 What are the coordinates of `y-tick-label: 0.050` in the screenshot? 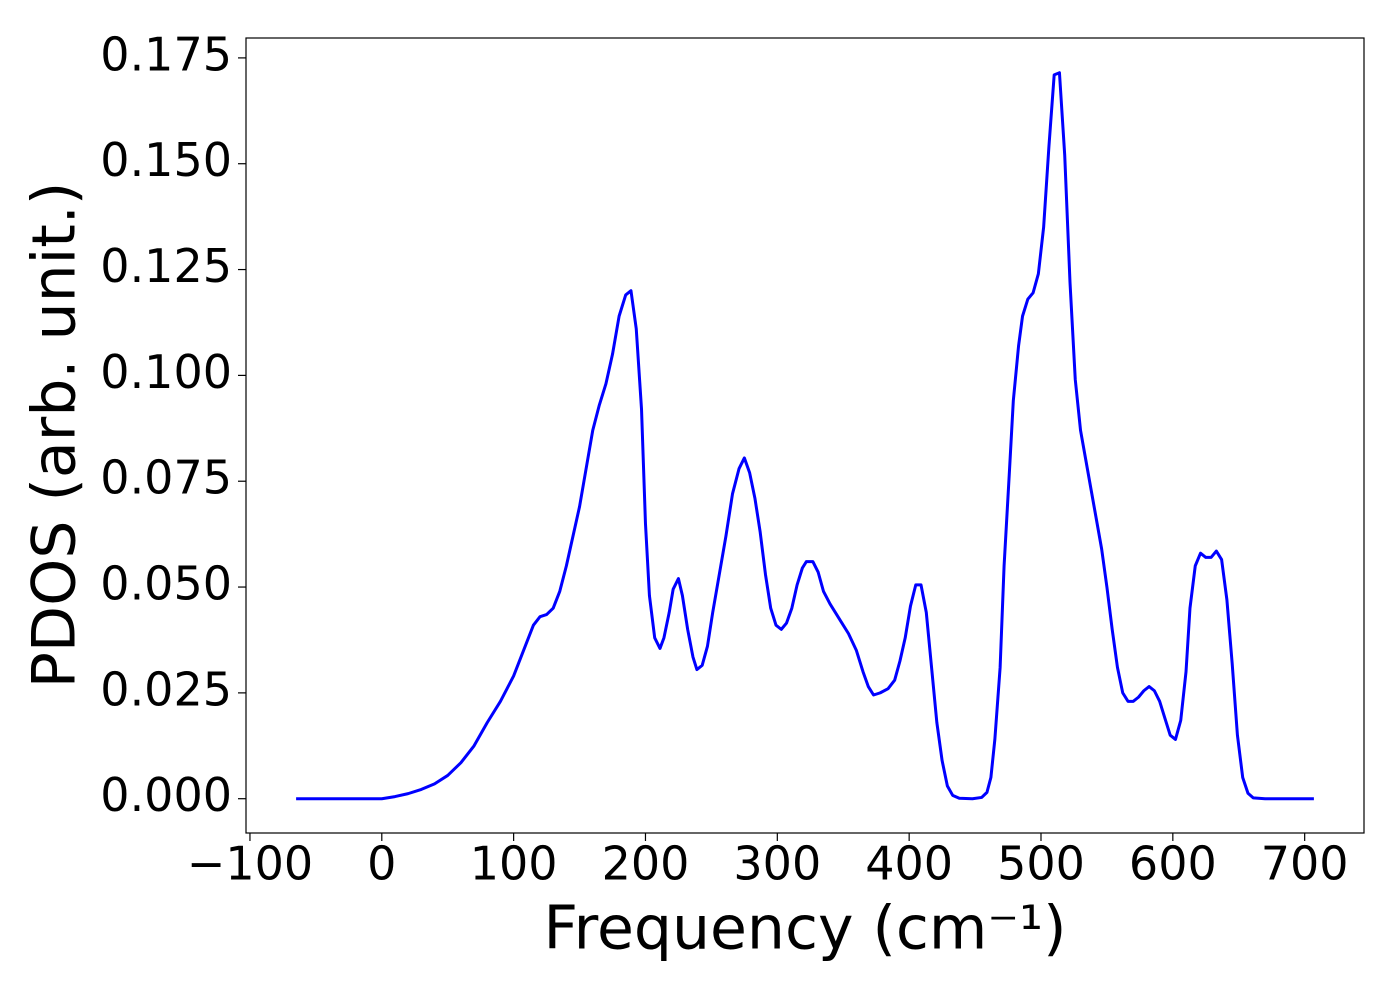 It's located at (166, 584).